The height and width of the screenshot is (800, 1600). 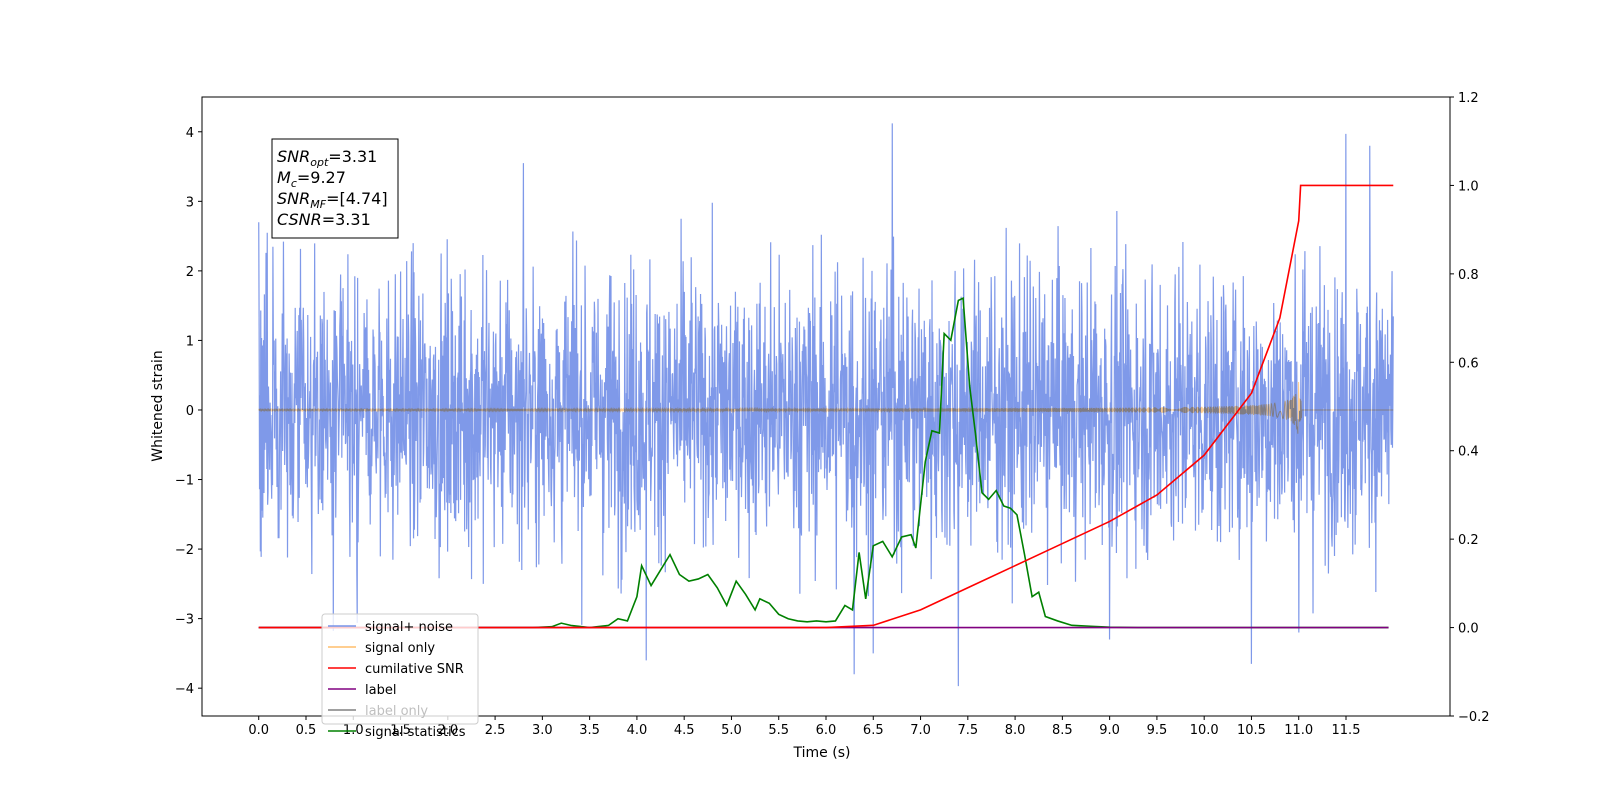 What do you see at coordinates (1468, 186) in the screenshot?
I see `y-right-tick-label: 1.0` at bounding box center [1468, 186].